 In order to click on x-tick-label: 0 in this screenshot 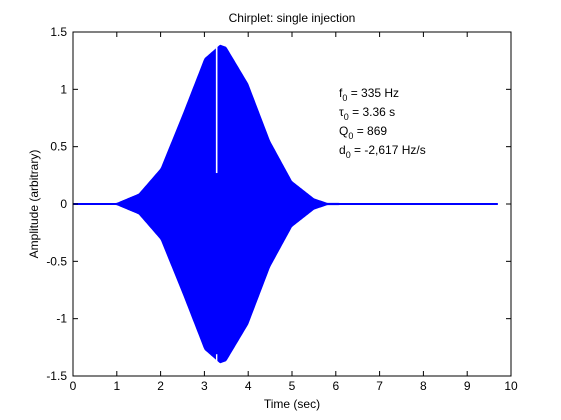, I will do `click(73, 386)`.